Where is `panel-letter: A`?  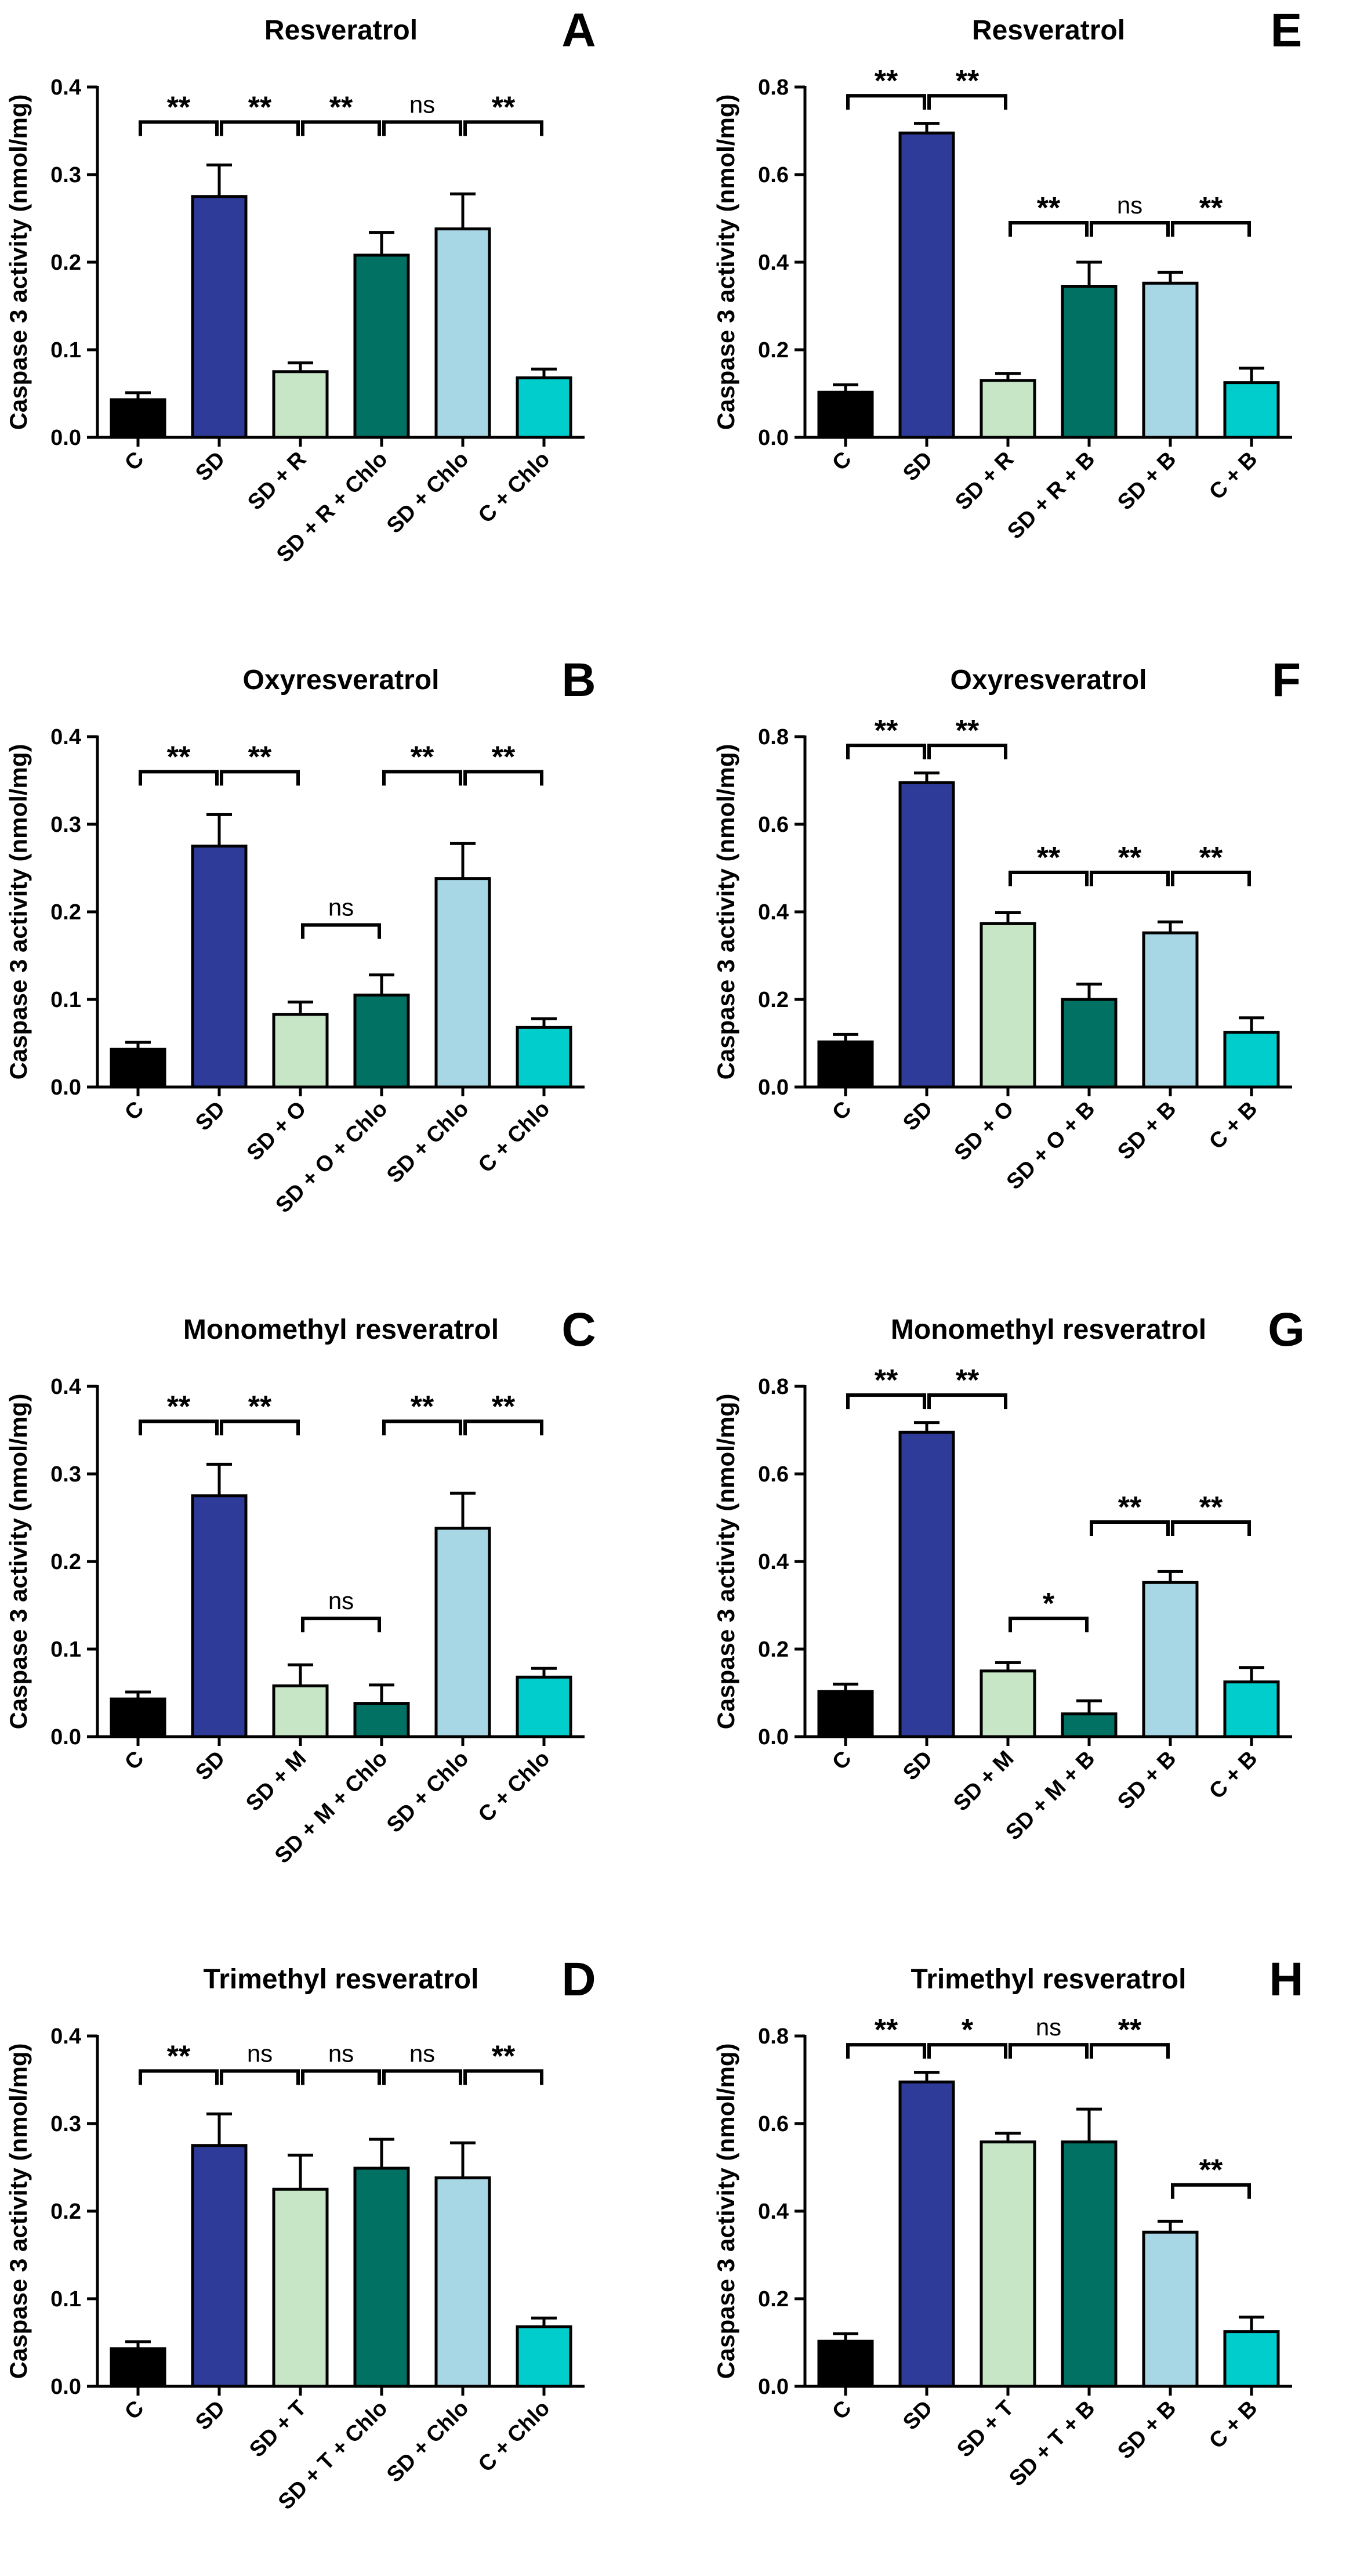
panel-letter: A is located at coordinates (578, 31).